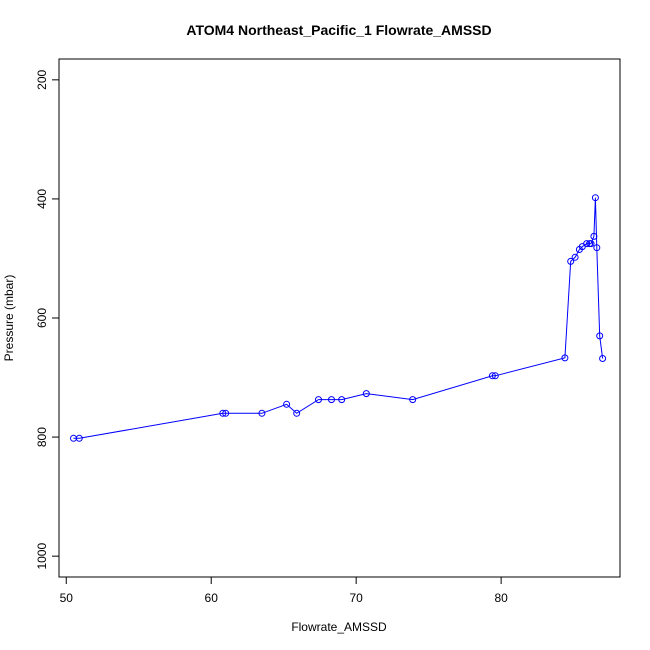 Image resolution: width=650 pixels, height=650 pixels. What do you see at coordinates (338, 30) in the screenshot?
I see `chart-title: ATOM4 Northeast_Pacific_1 Flowrate_AMSSD` at bounding box center [338, 30].